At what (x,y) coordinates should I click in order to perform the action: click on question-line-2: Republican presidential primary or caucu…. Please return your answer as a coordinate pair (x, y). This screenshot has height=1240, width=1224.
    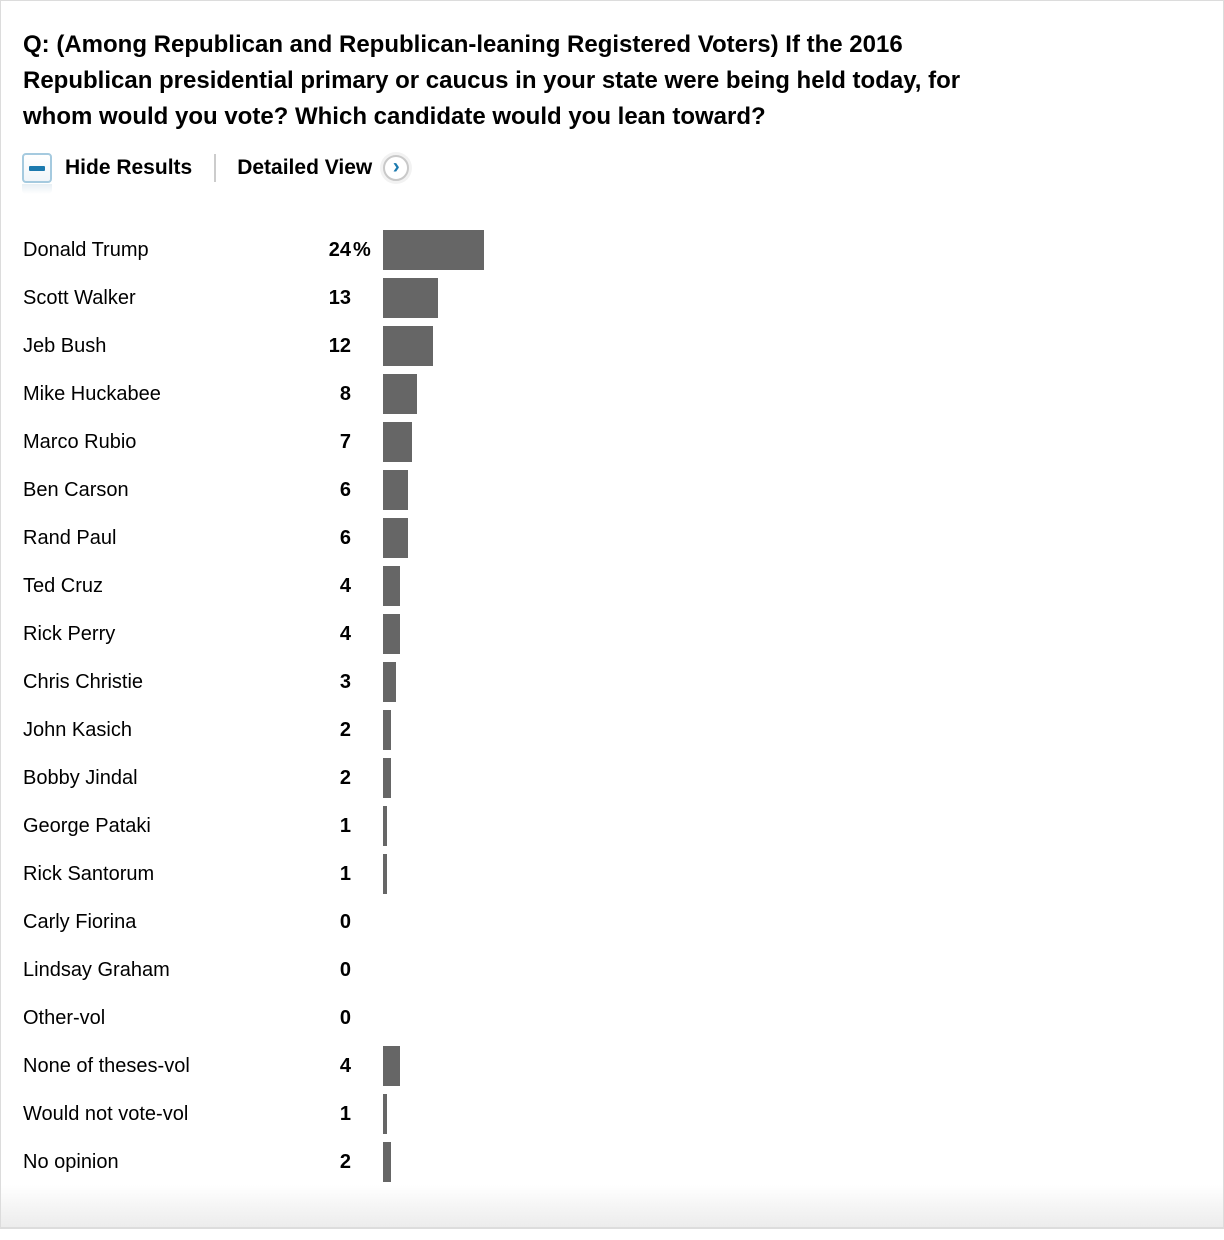
    Looking at the image, I should click on (492, 80).